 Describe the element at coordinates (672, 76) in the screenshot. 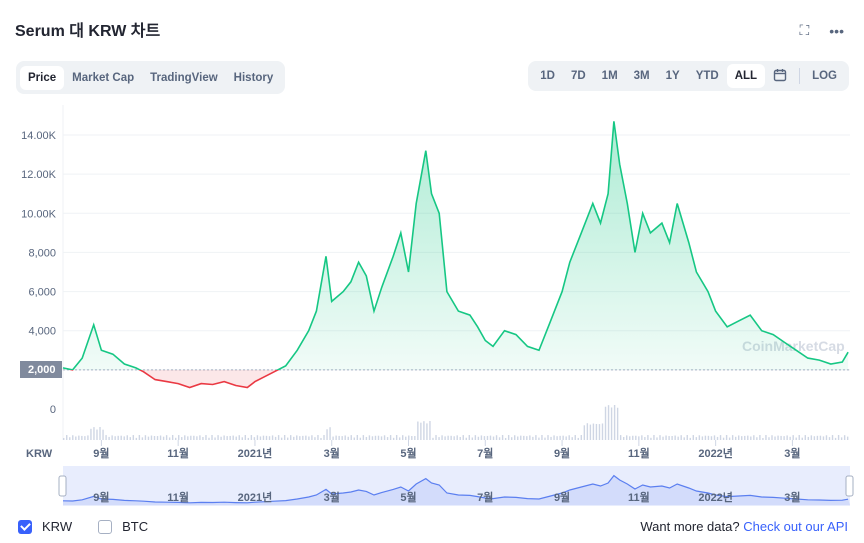

I see `range-1y: 1Y` at that location.